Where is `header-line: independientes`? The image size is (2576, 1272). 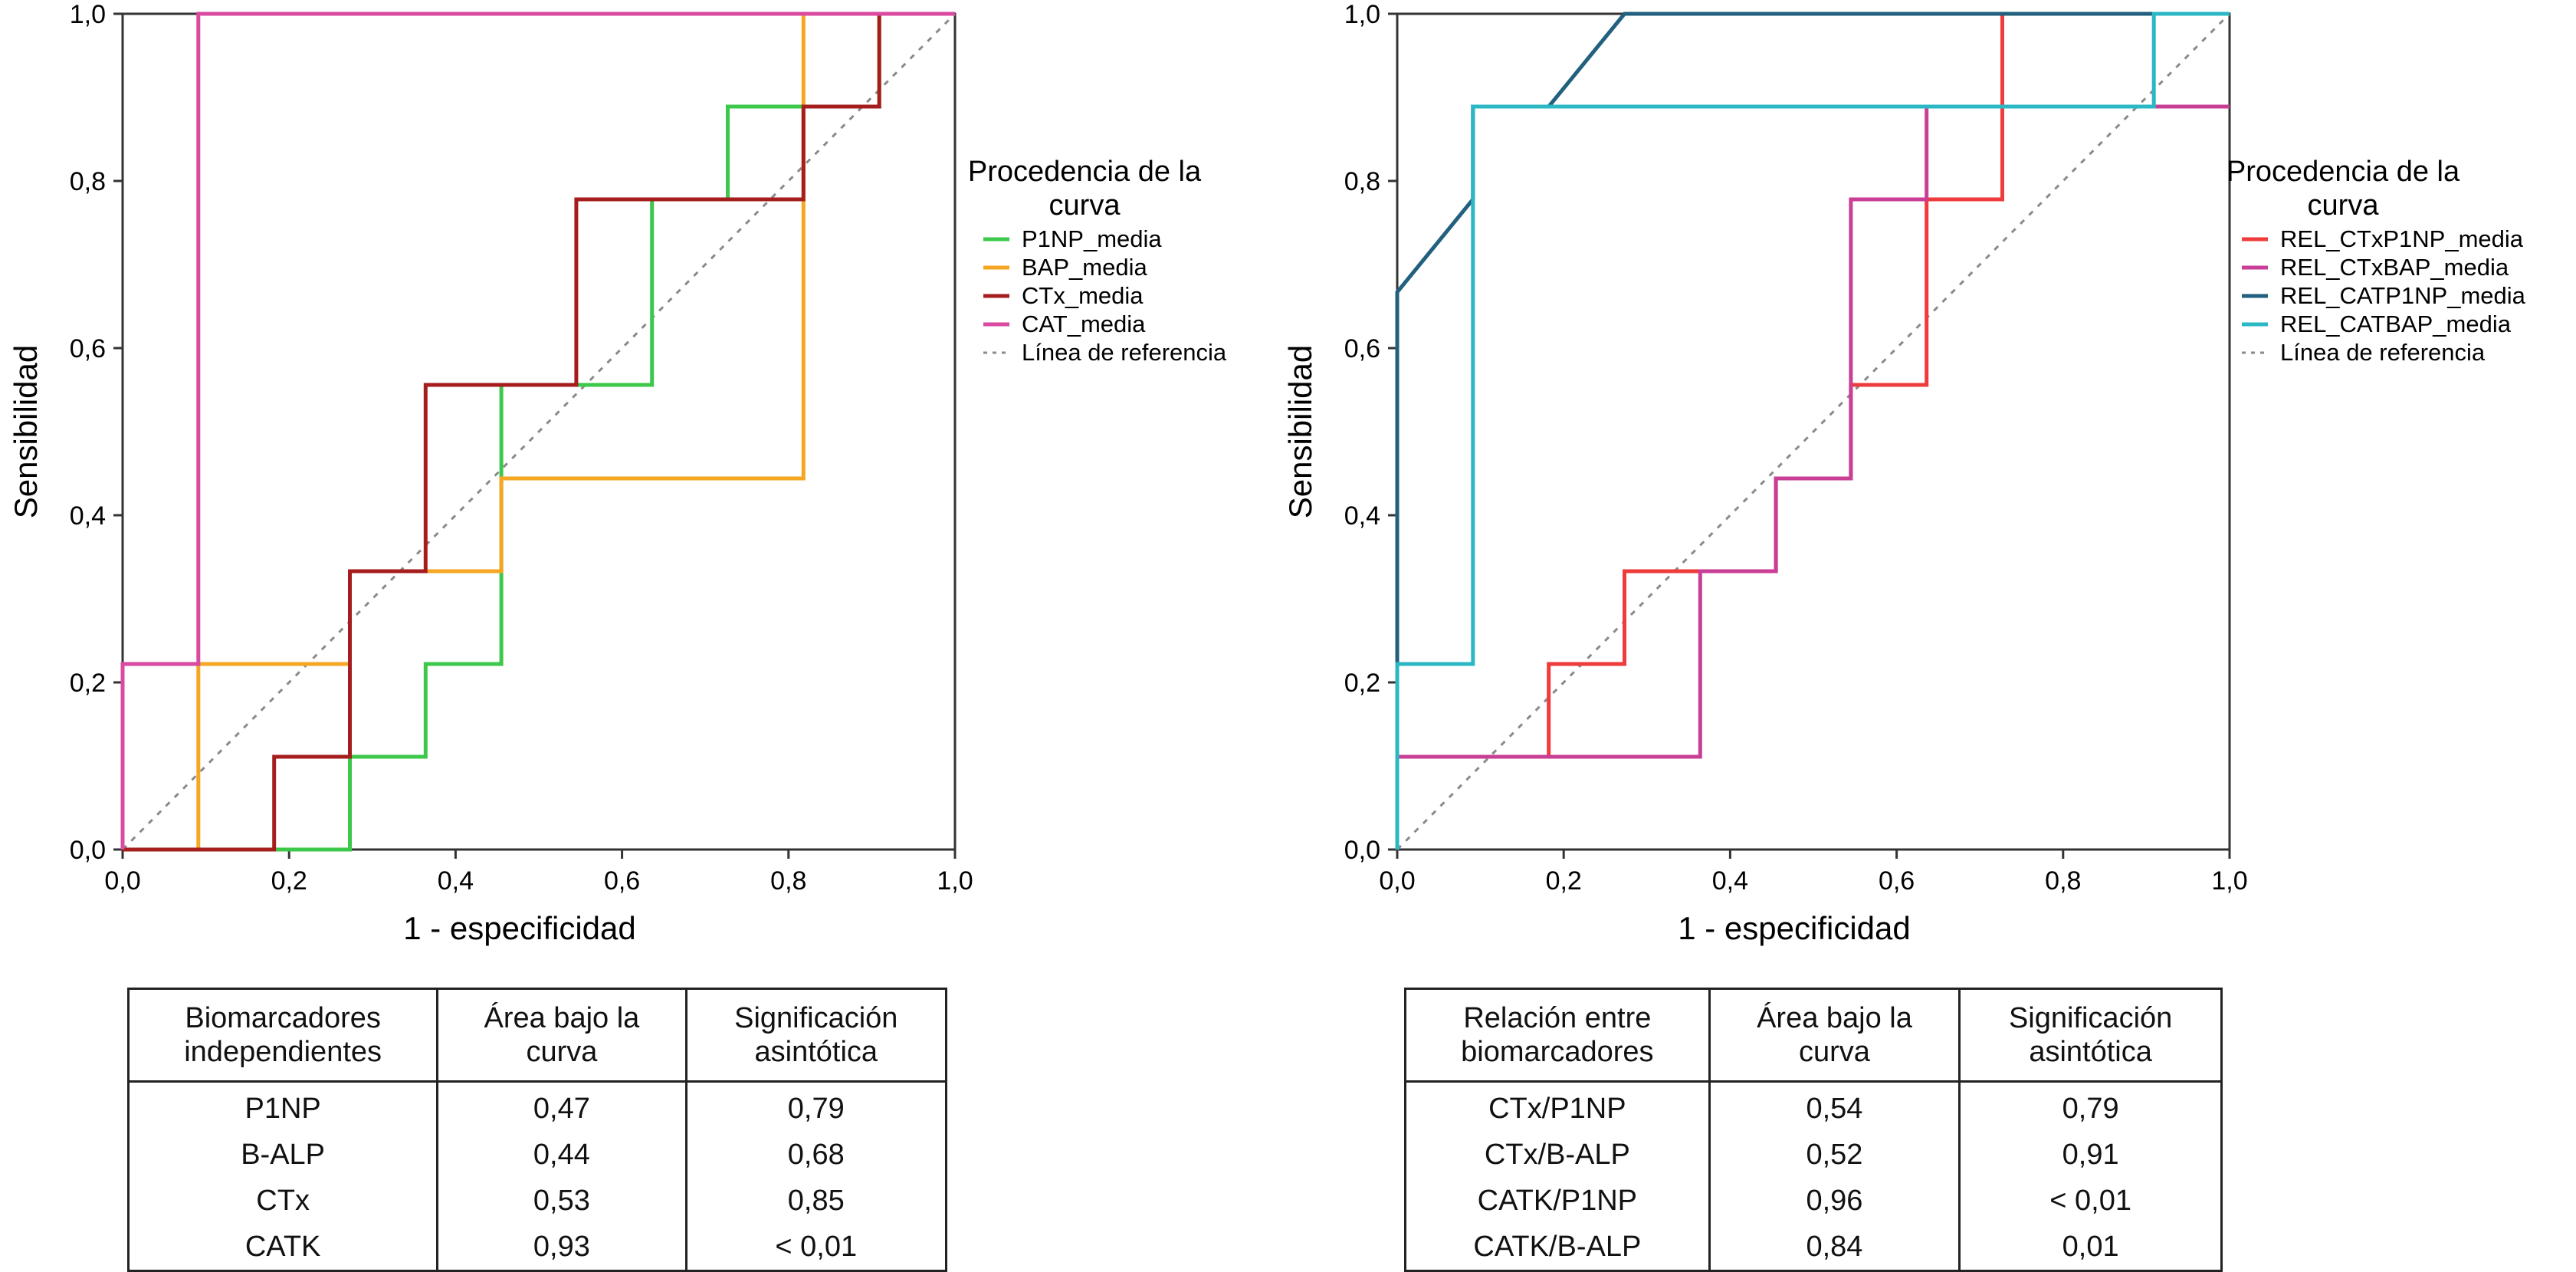
header-line: independientes is located at coordinates (283, 1052).